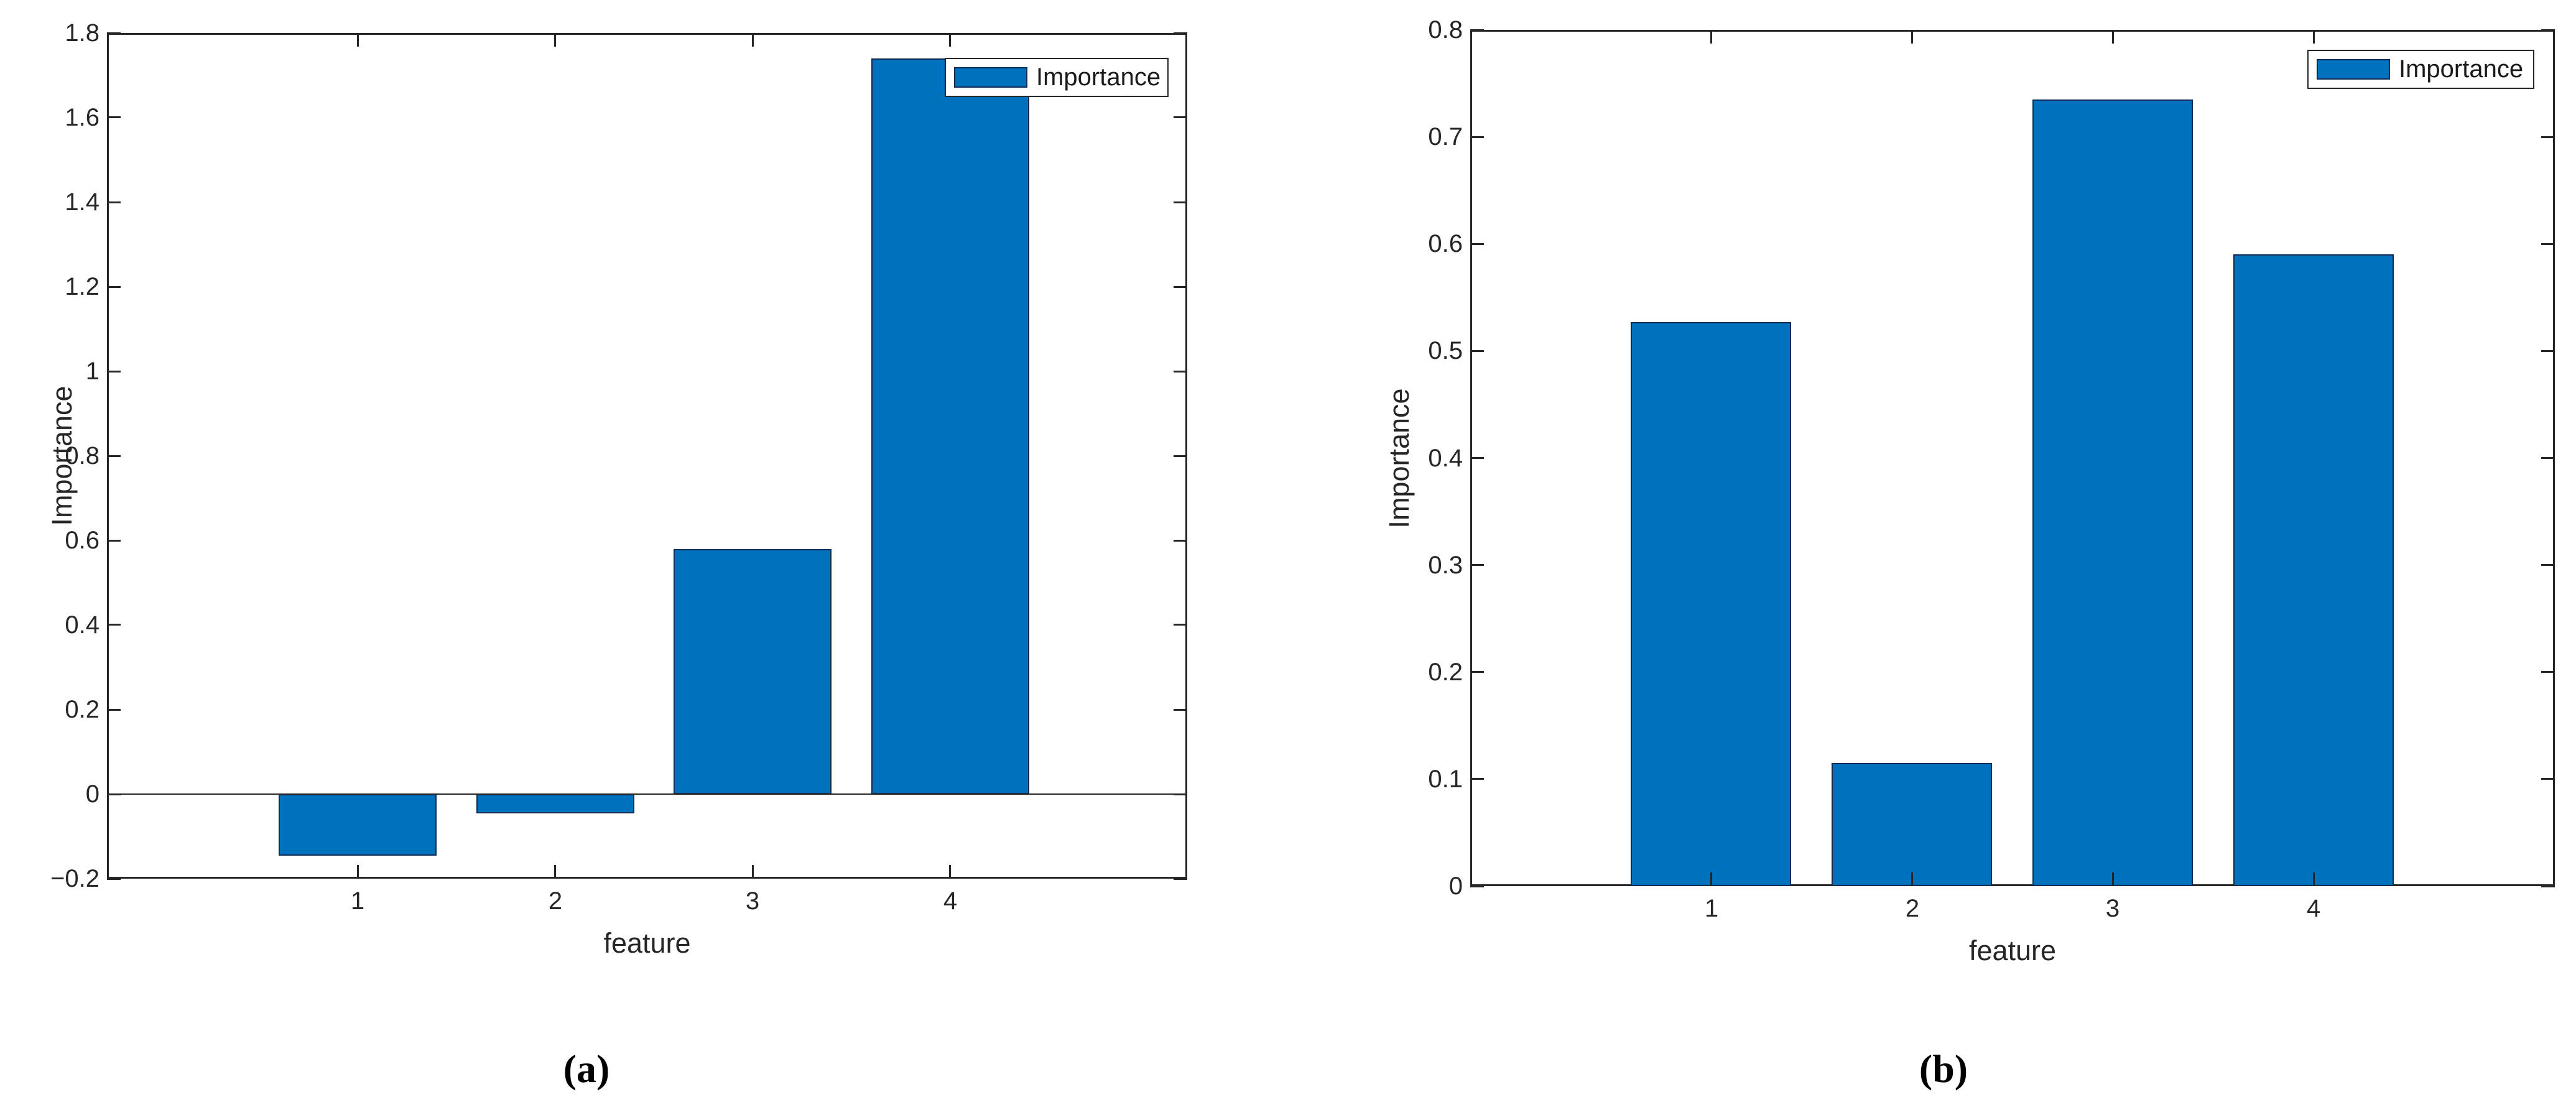 The width and height of the screenshot is (2576, 1110). What do you see at coordinates (1098, 77) in the screenshot?
I see `legend-label: Importance` at bounding box center [1098, 77].